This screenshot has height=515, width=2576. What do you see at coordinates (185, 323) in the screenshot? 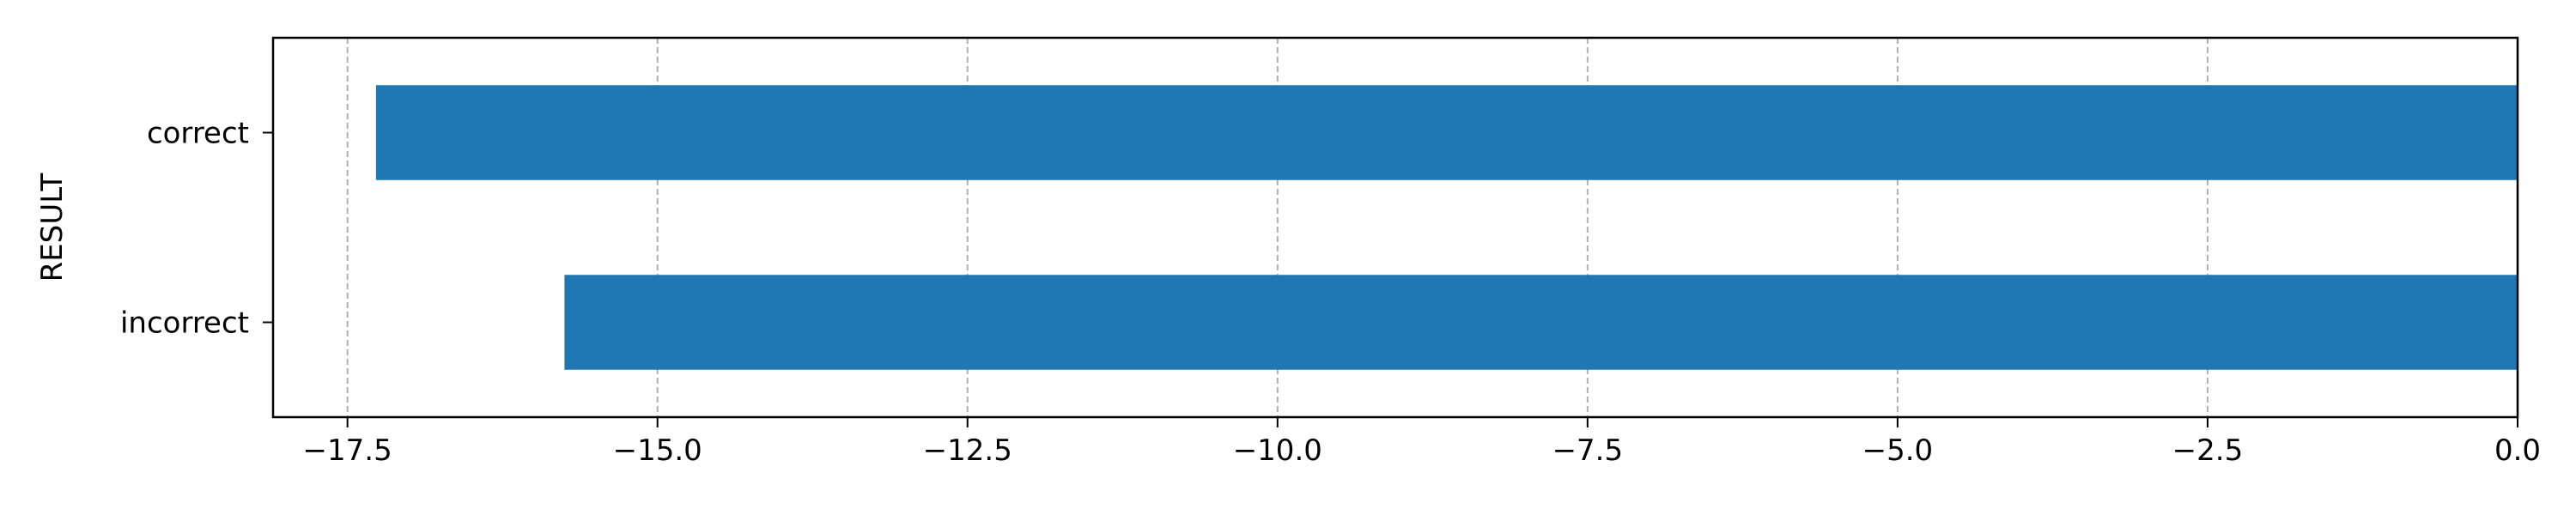
I see `y-tick-label: incorrect` at bounding box center [185, 323].